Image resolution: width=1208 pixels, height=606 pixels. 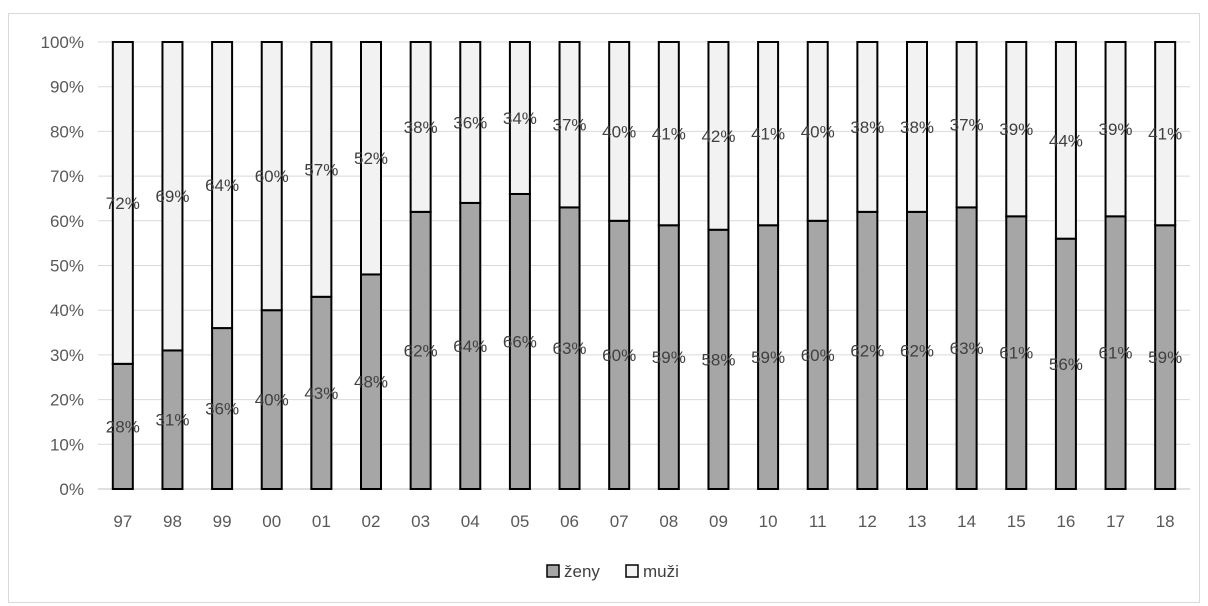 I want to click on legend-label-muzi: muži, so click(x=661, y=571).